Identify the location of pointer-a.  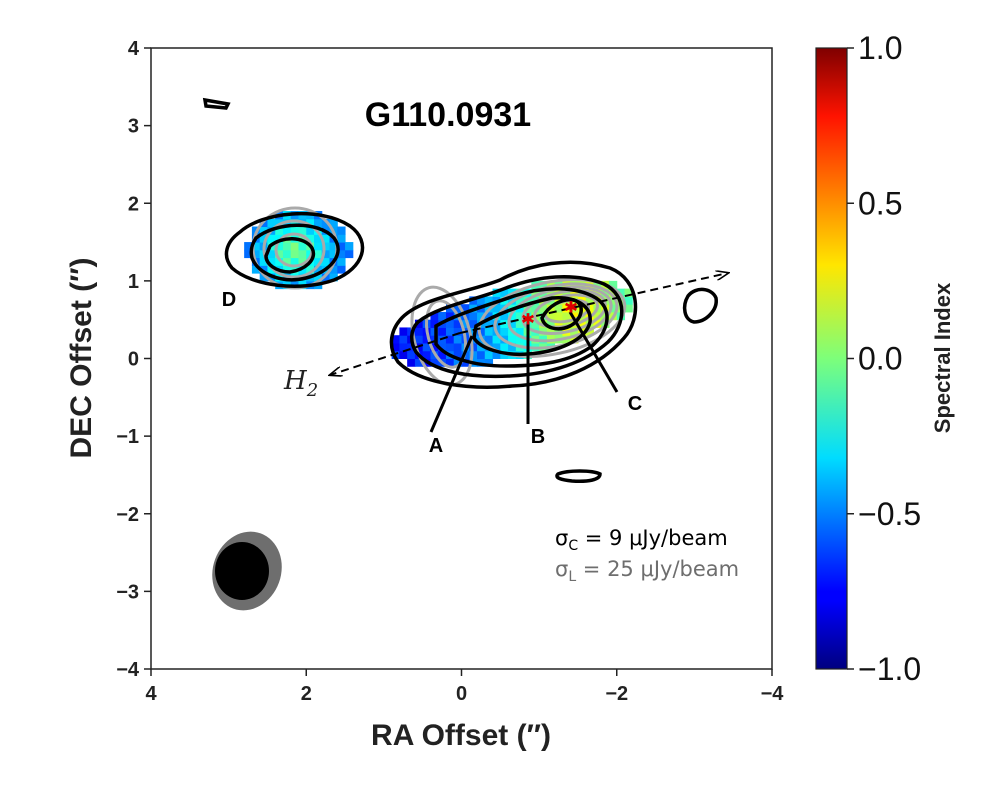
(451, 384).